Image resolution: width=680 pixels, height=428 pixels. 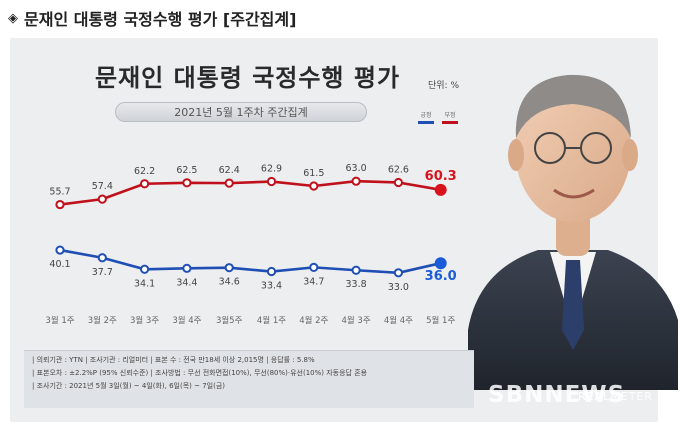 What do you see at coordinates (444, 86) in the screenshot?
I see `unit-label: 단위: %` at bounding box center [444, 86].